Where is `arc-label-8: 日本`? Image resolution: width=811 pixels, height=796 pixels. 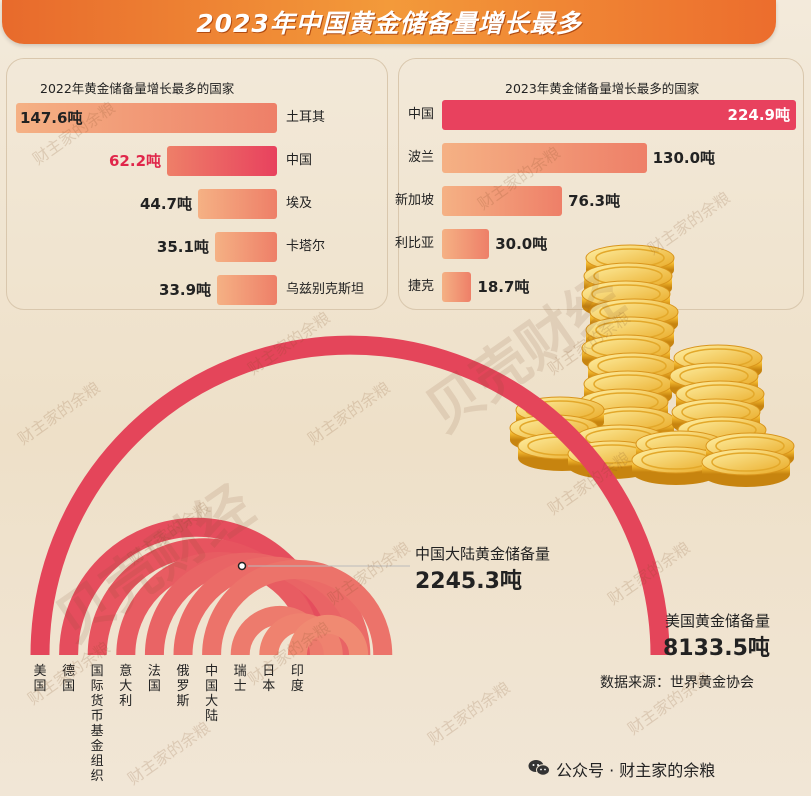
arc-label-8: 日本 is located at coordinates (269, 679).